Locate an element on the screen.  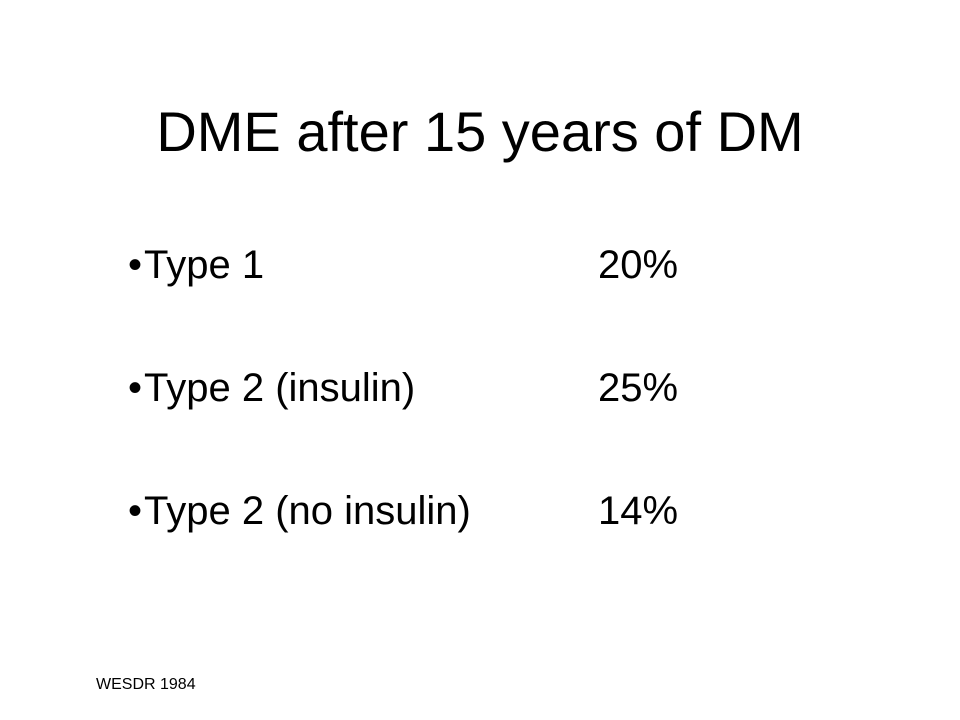
item-label-type-2-insulin: Type 2 (insulin) is located at coordinates (280, 388).